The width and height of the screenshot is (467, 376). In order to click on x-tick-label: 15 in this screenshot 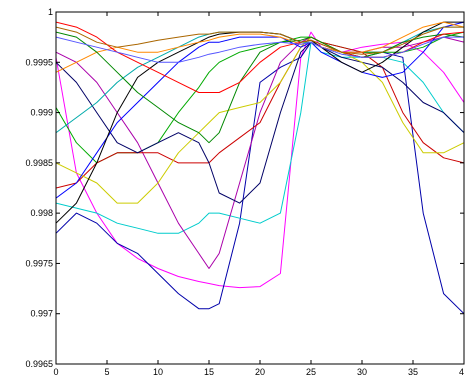, I will do `click(209, 371)`.